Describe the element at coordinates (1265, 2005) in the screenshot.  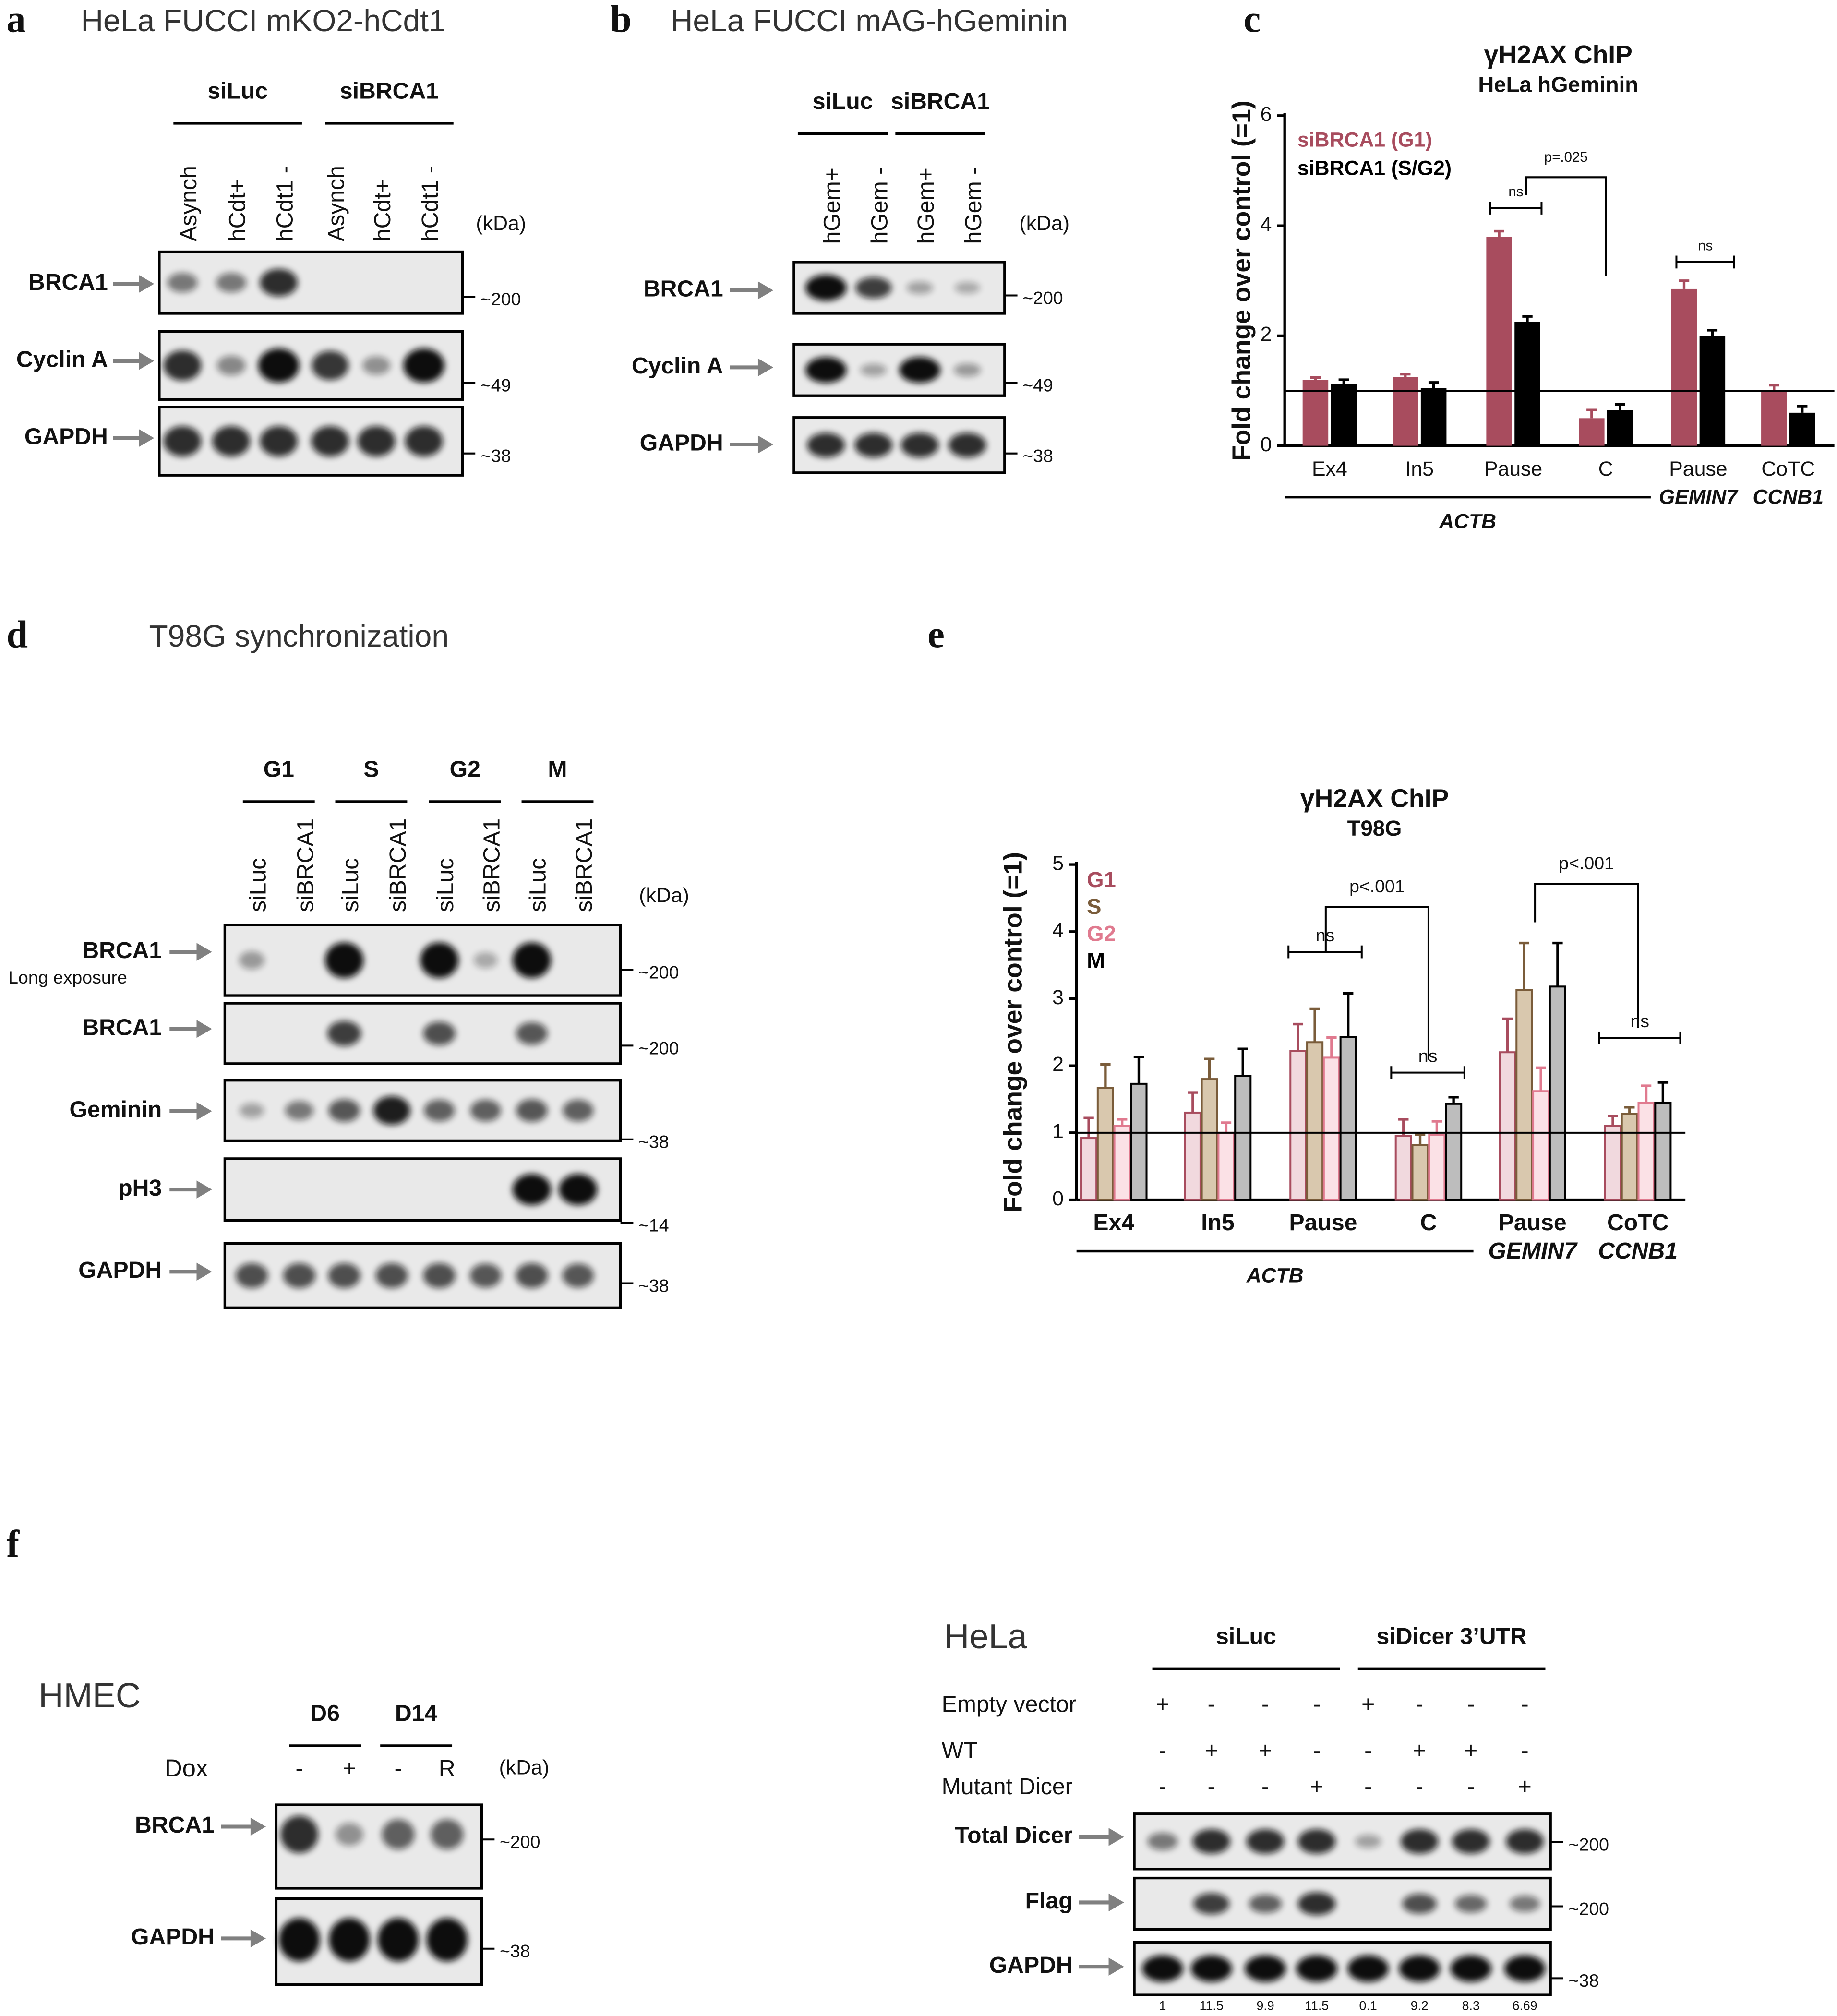
I see `quantification: 9.9` at that location.